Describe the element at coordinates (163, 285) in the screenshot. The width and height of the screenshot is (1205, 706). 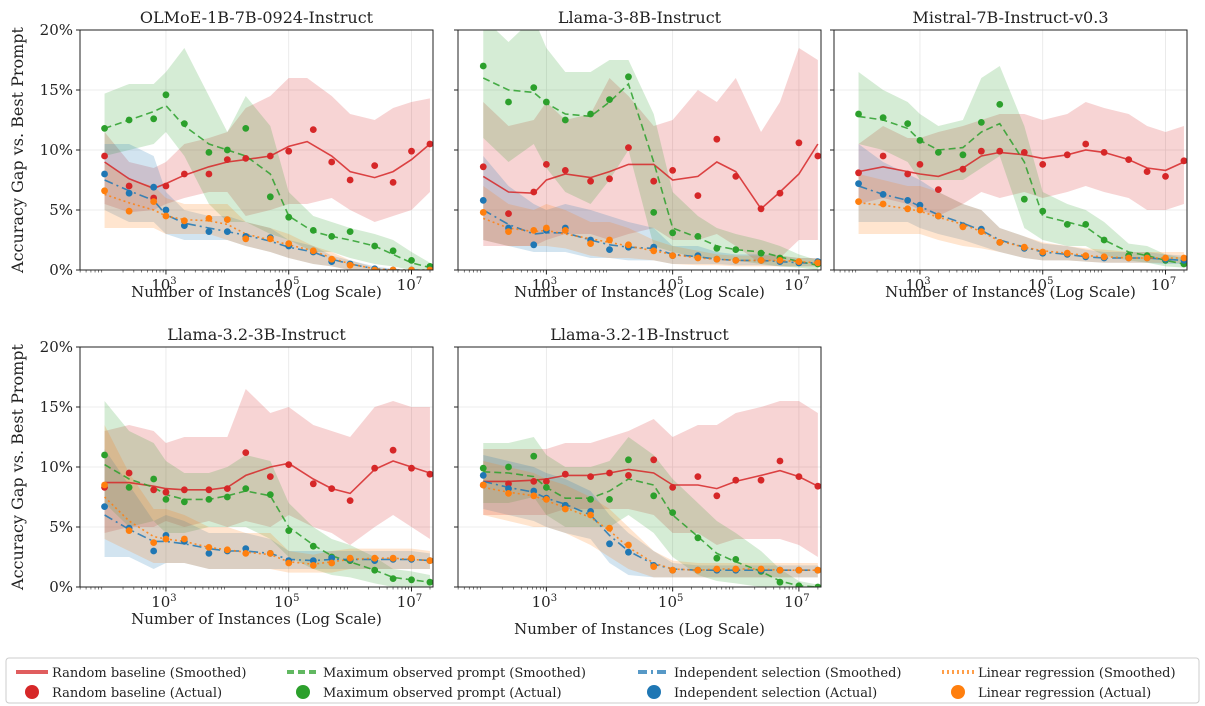
I see `x-tick-label: 103` at that location.